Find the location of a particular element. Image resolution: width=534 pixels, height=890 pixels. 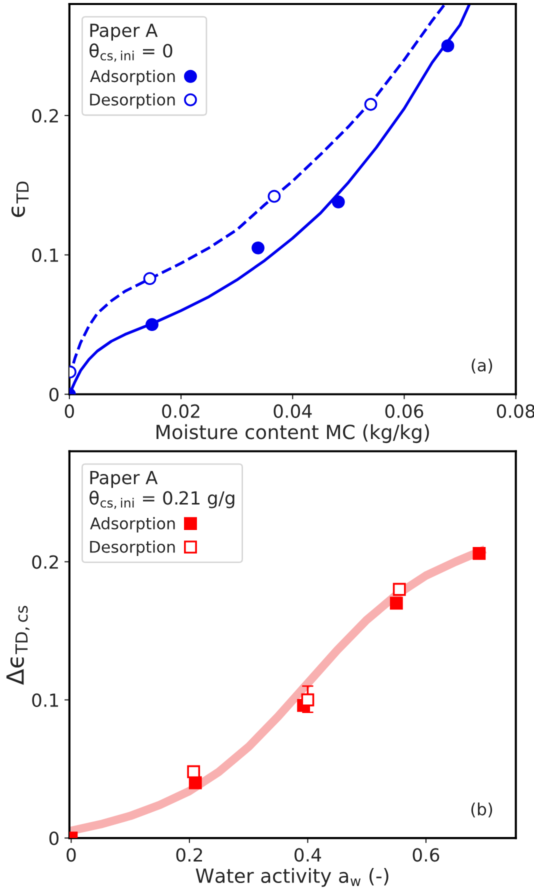

x-tick-label: 0.2 is located at coordinates (189, 855).